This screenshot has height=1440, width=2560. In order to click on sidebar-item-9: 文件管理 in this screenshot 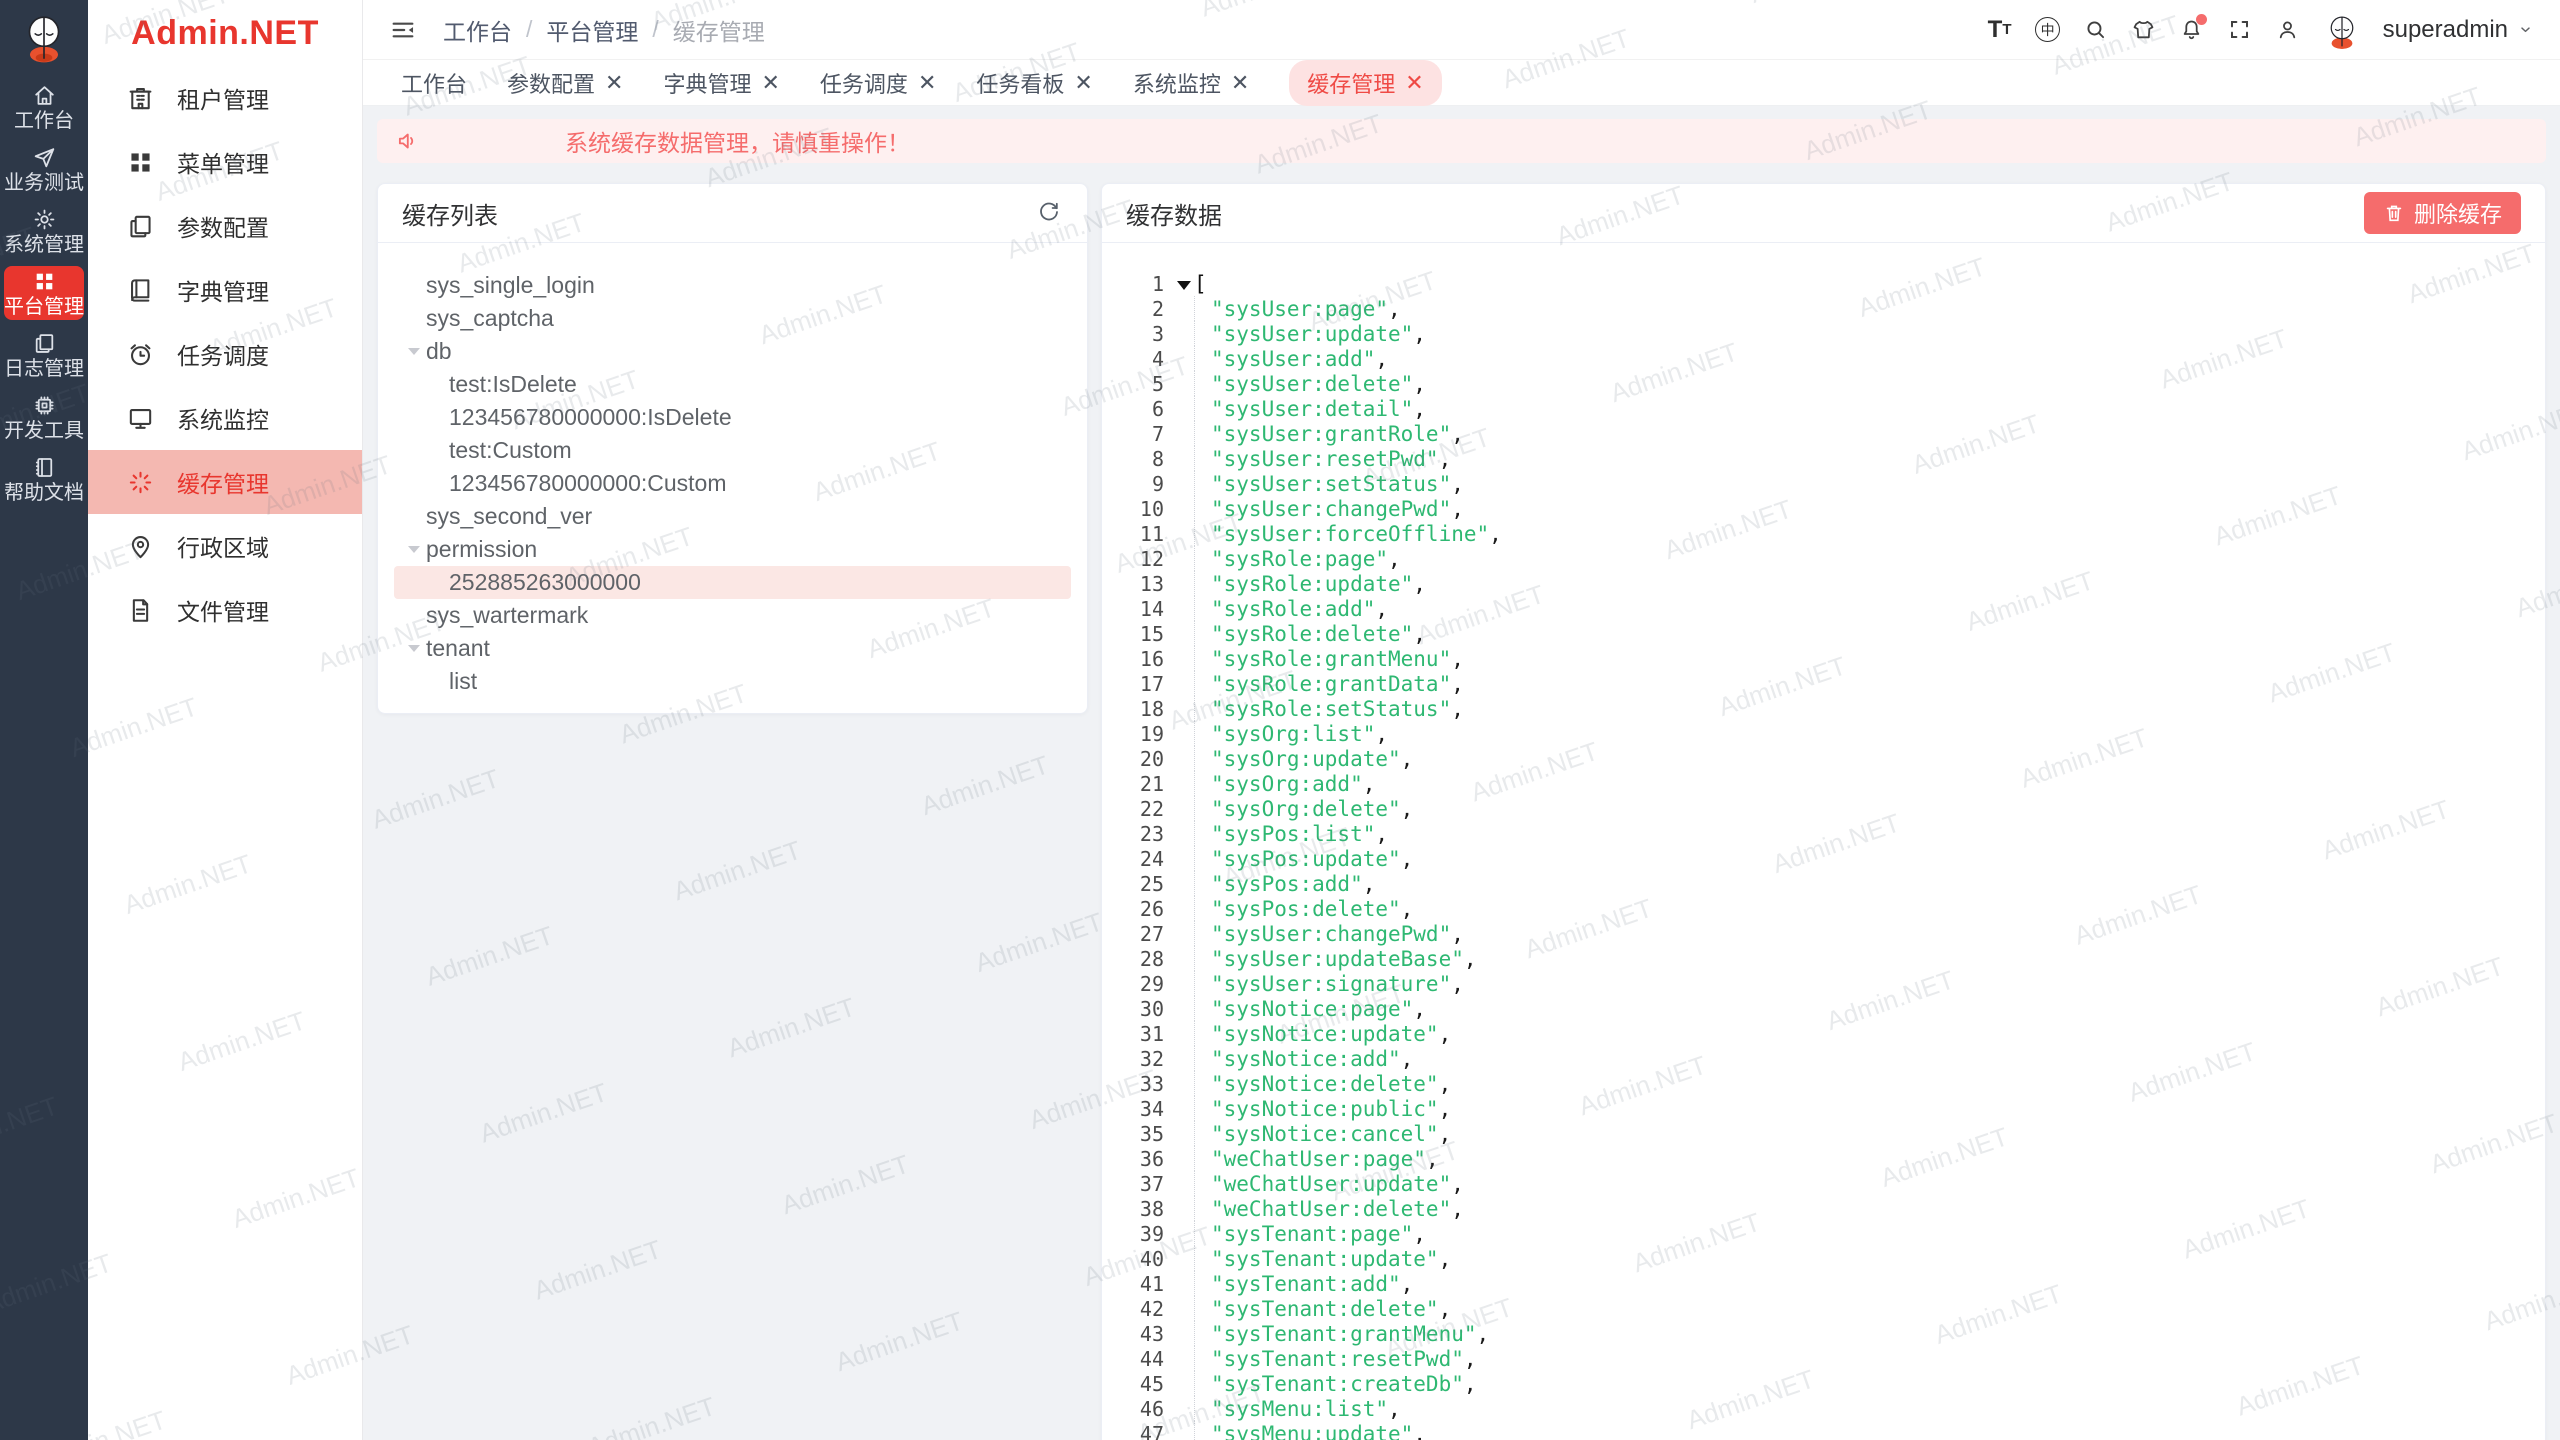, I will do `click(225, 610)`.